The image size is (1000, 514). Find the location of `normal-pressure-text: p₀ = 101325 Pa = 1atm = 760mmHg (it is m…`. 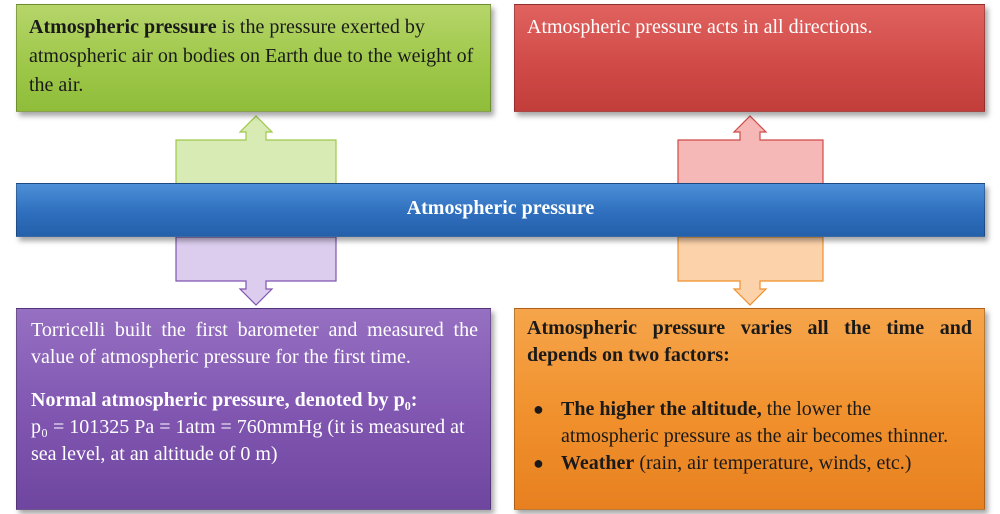

normal-pressure-text: p₀ = 101325 Pa = 1atm = 760mmHg (it is m… is located at coordinates (248, 440).